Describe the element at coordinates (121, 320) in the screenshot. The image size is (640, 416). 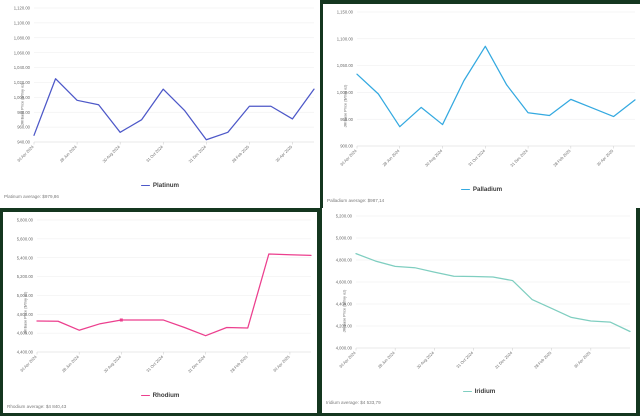
I see `rhodium-highlight-point` at that location.